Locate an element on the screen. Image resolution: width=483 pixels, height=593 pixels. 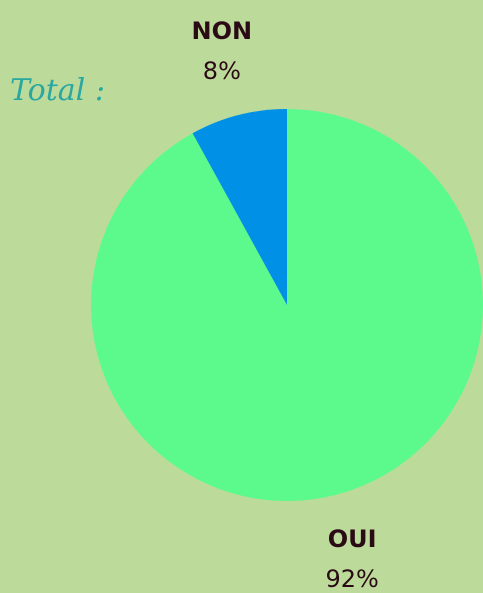
pie-slice is located at coordinates (239, 207).